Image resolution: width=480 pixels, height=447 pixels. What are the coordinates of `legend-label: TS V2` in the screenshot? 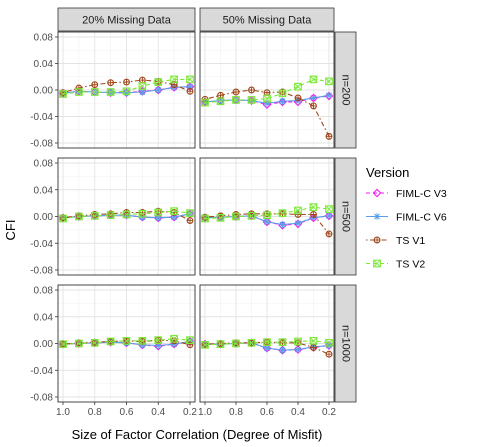 It's located at (410, 265).